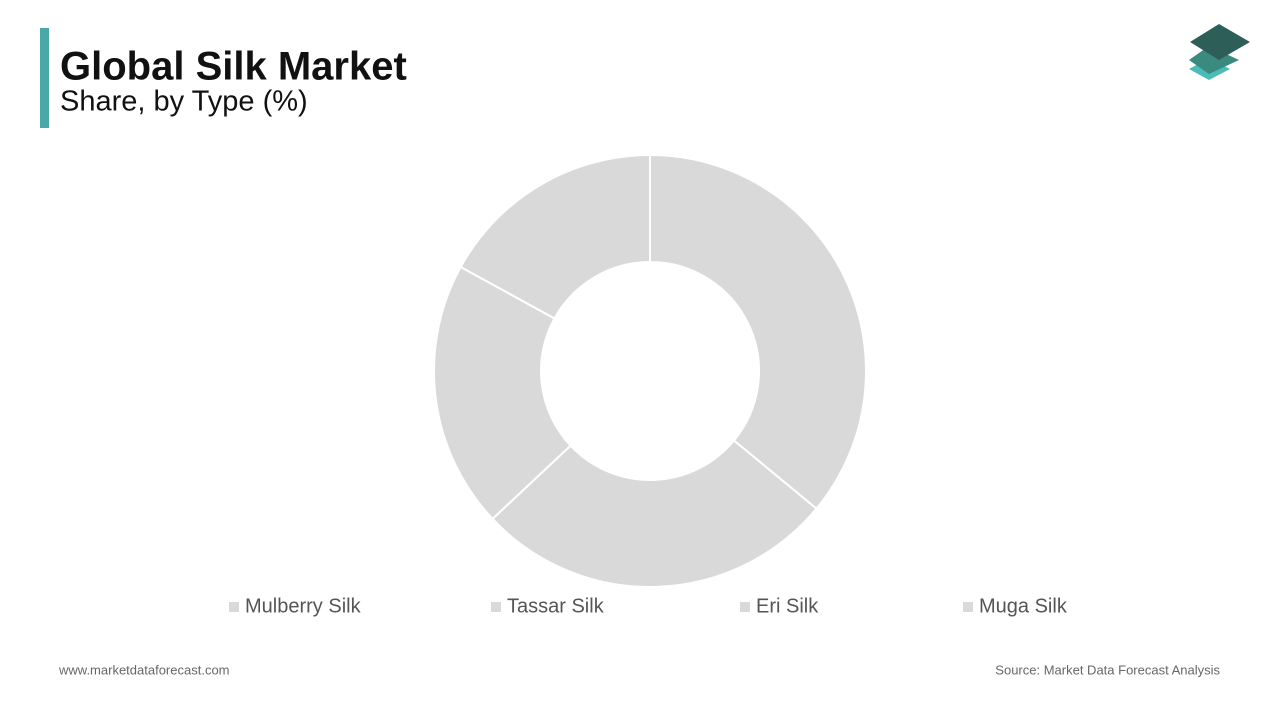 This screenshot has width=1280, height=720. Describe the element at coordinates (233, 67) in the screenshot. I see `chart-title: Global Silk Market` at that location.